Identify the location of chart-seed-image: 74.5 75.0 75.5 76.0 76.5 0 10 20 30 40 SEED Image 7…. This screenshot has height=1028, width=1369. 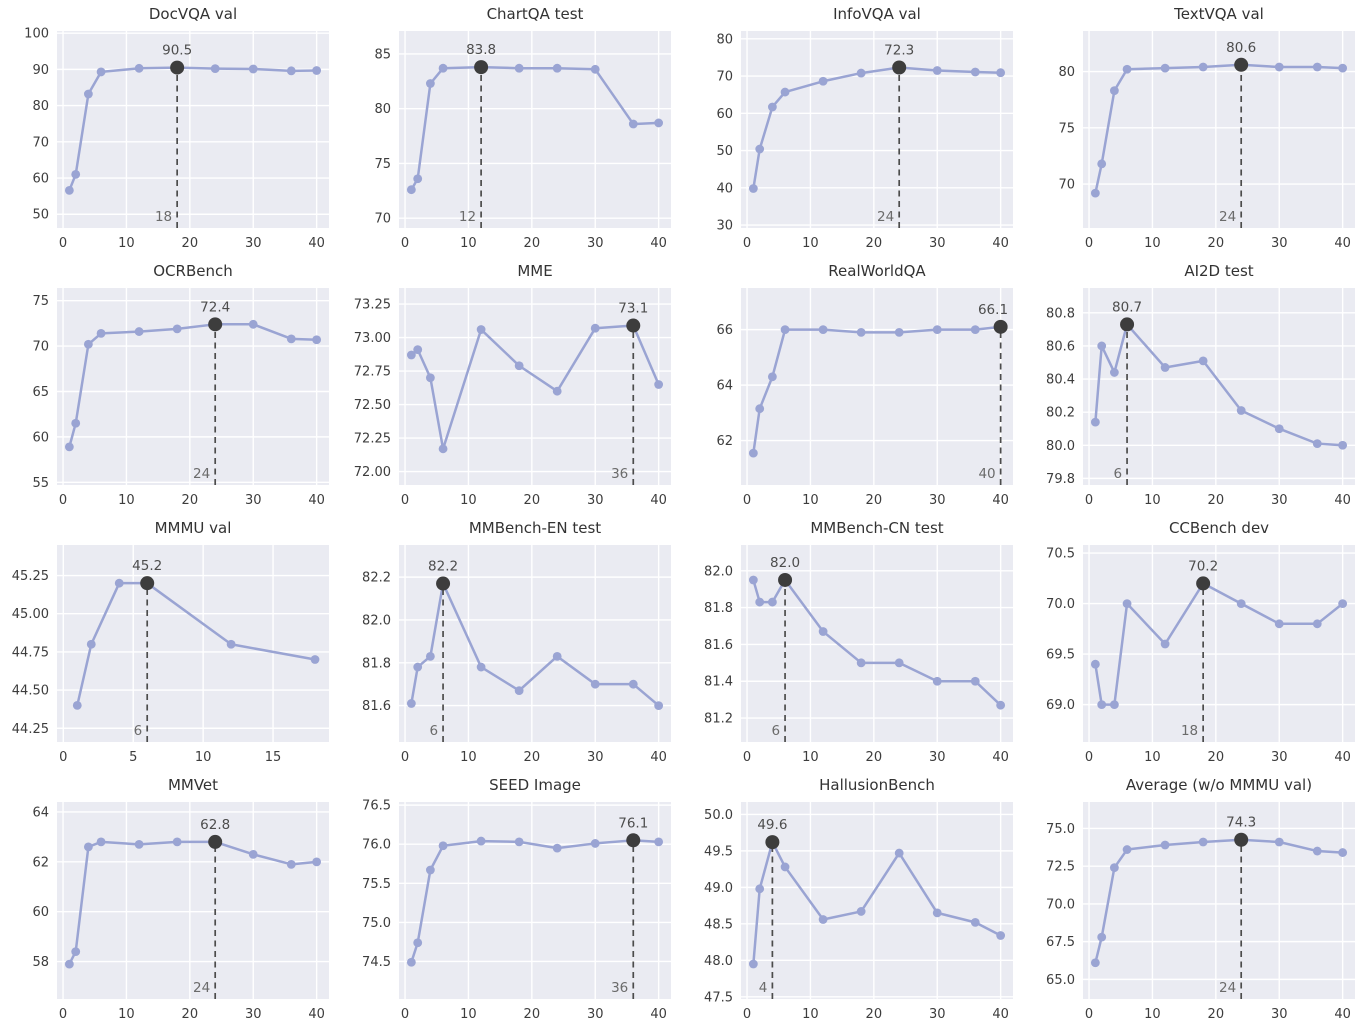
(516, 899).